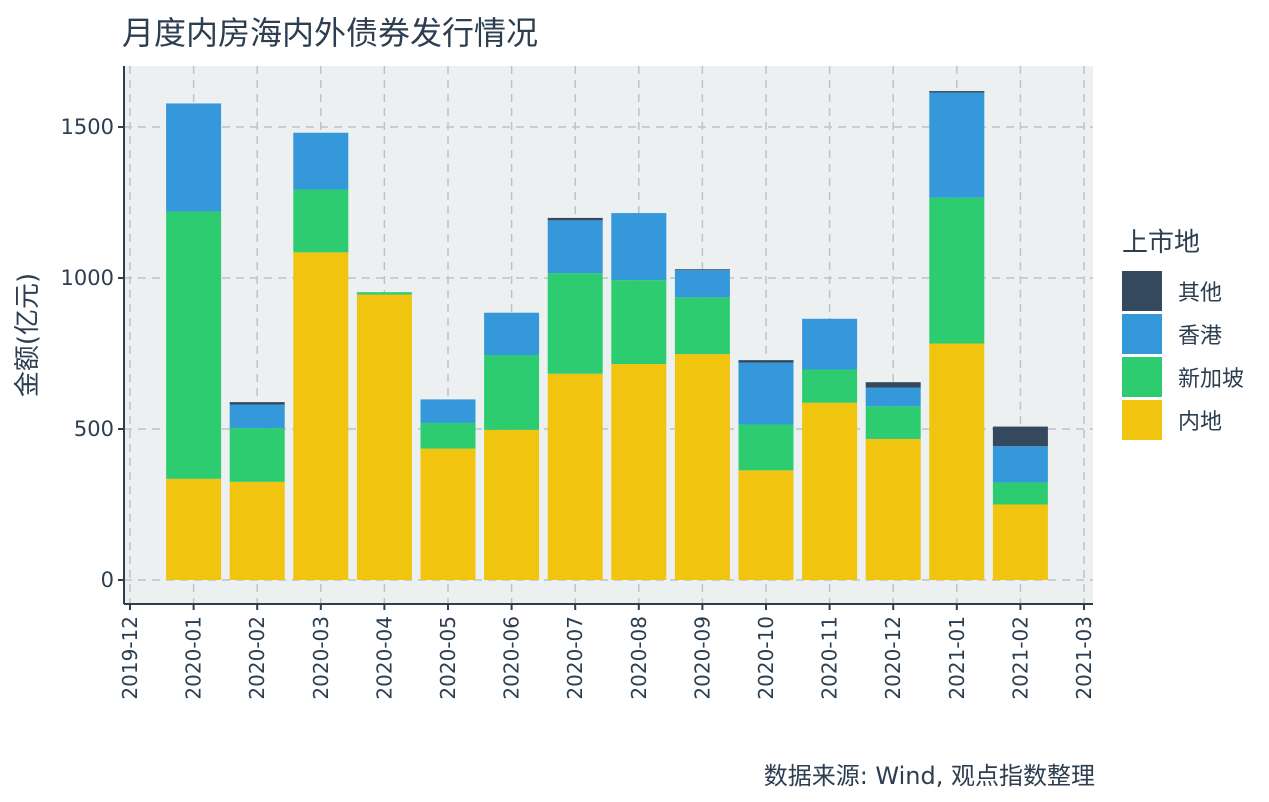  Describe the element at coordinates (512, 658) in the screenshot. I see `x-tick-label: 2020-06` at that location.